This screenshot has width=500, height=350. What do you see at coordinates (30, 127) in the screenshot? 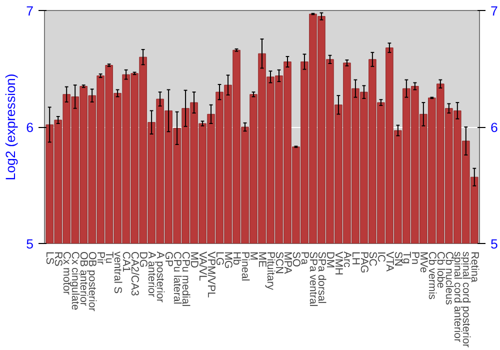
I see `y-tick-label: 6` at bounding box center [30, 127].